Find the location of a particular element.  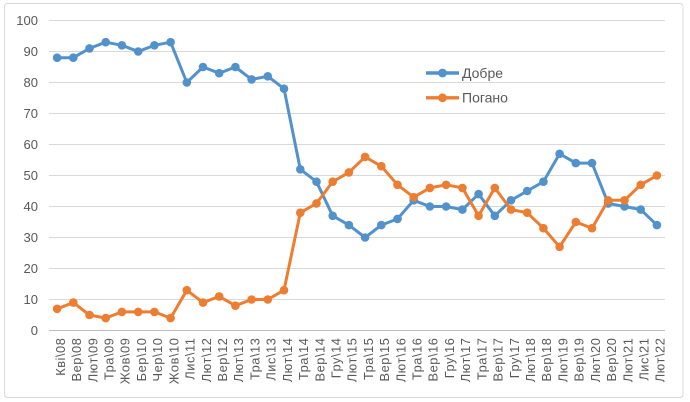

svg-text: Тра\09 is located at coordinates (109, 359).